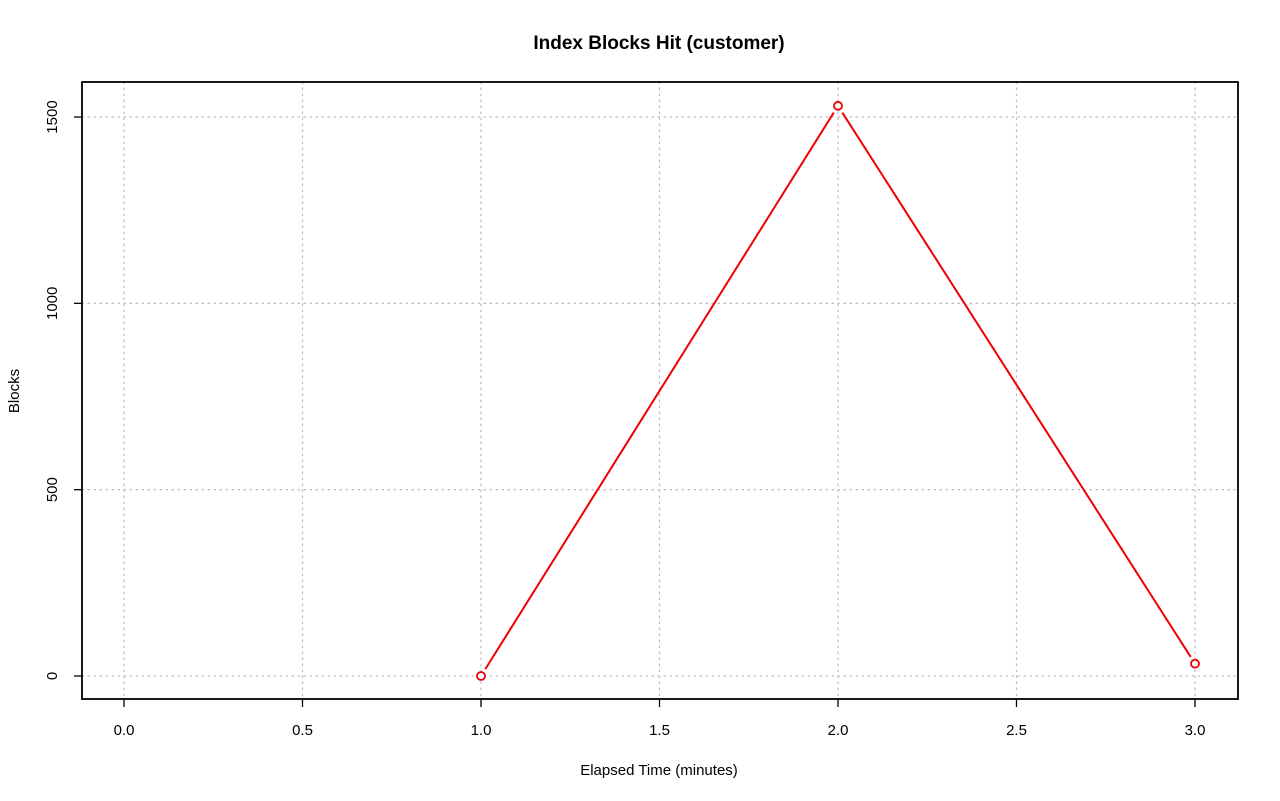  Describe the element at coordinates (659, 730) in the screenshot. I see `x-tick-label: 1.5` at that location.